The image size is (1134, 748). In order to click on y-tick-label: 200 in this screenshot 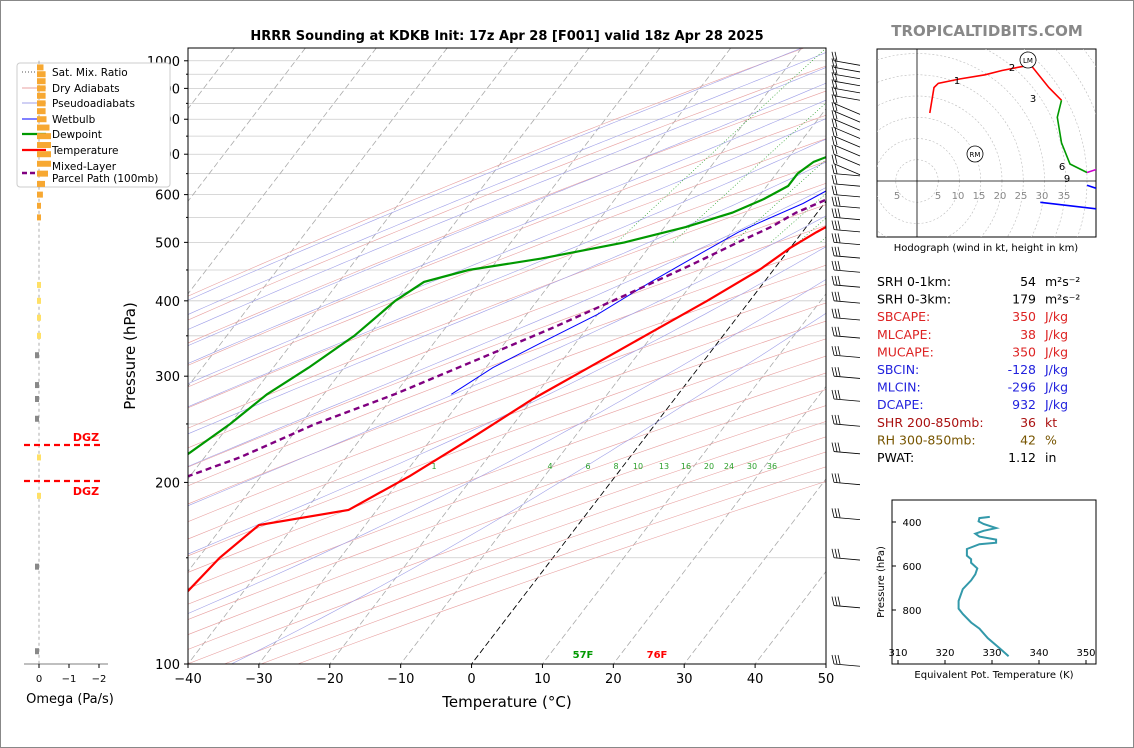, I will do `click(167, 483)`.